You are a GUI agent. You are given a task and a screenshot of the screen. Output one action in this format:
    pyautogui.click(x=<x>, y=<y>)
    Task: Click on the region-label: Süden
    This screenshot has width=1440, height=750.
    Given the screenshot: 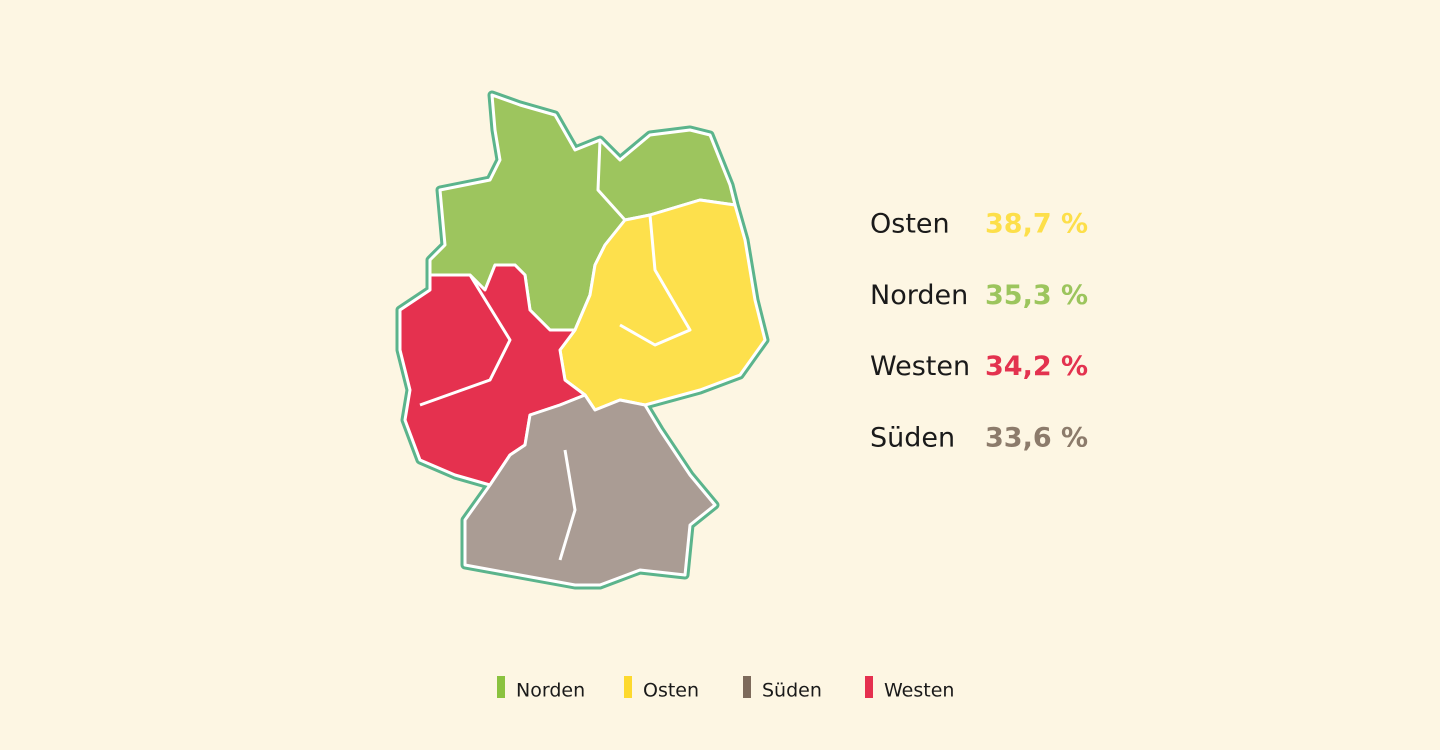 What is the action you would take?
    pyautogui.click(x=912, y=437)
    